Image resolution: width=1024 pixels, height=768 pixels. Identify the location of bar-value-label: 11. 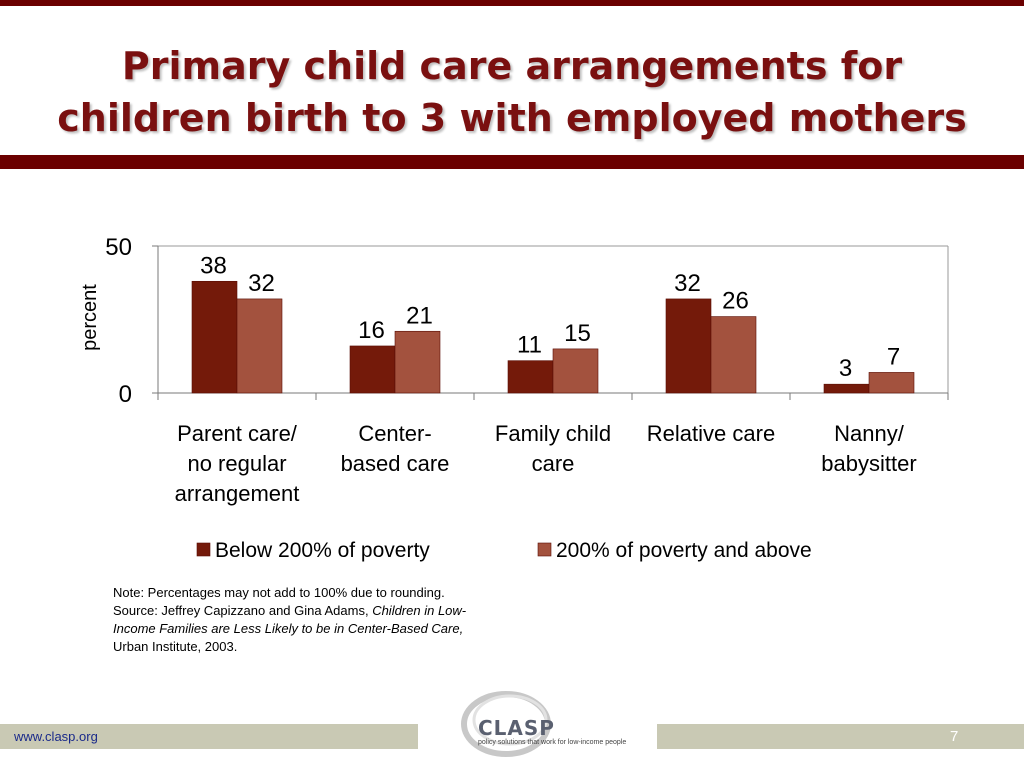
(529, 345).